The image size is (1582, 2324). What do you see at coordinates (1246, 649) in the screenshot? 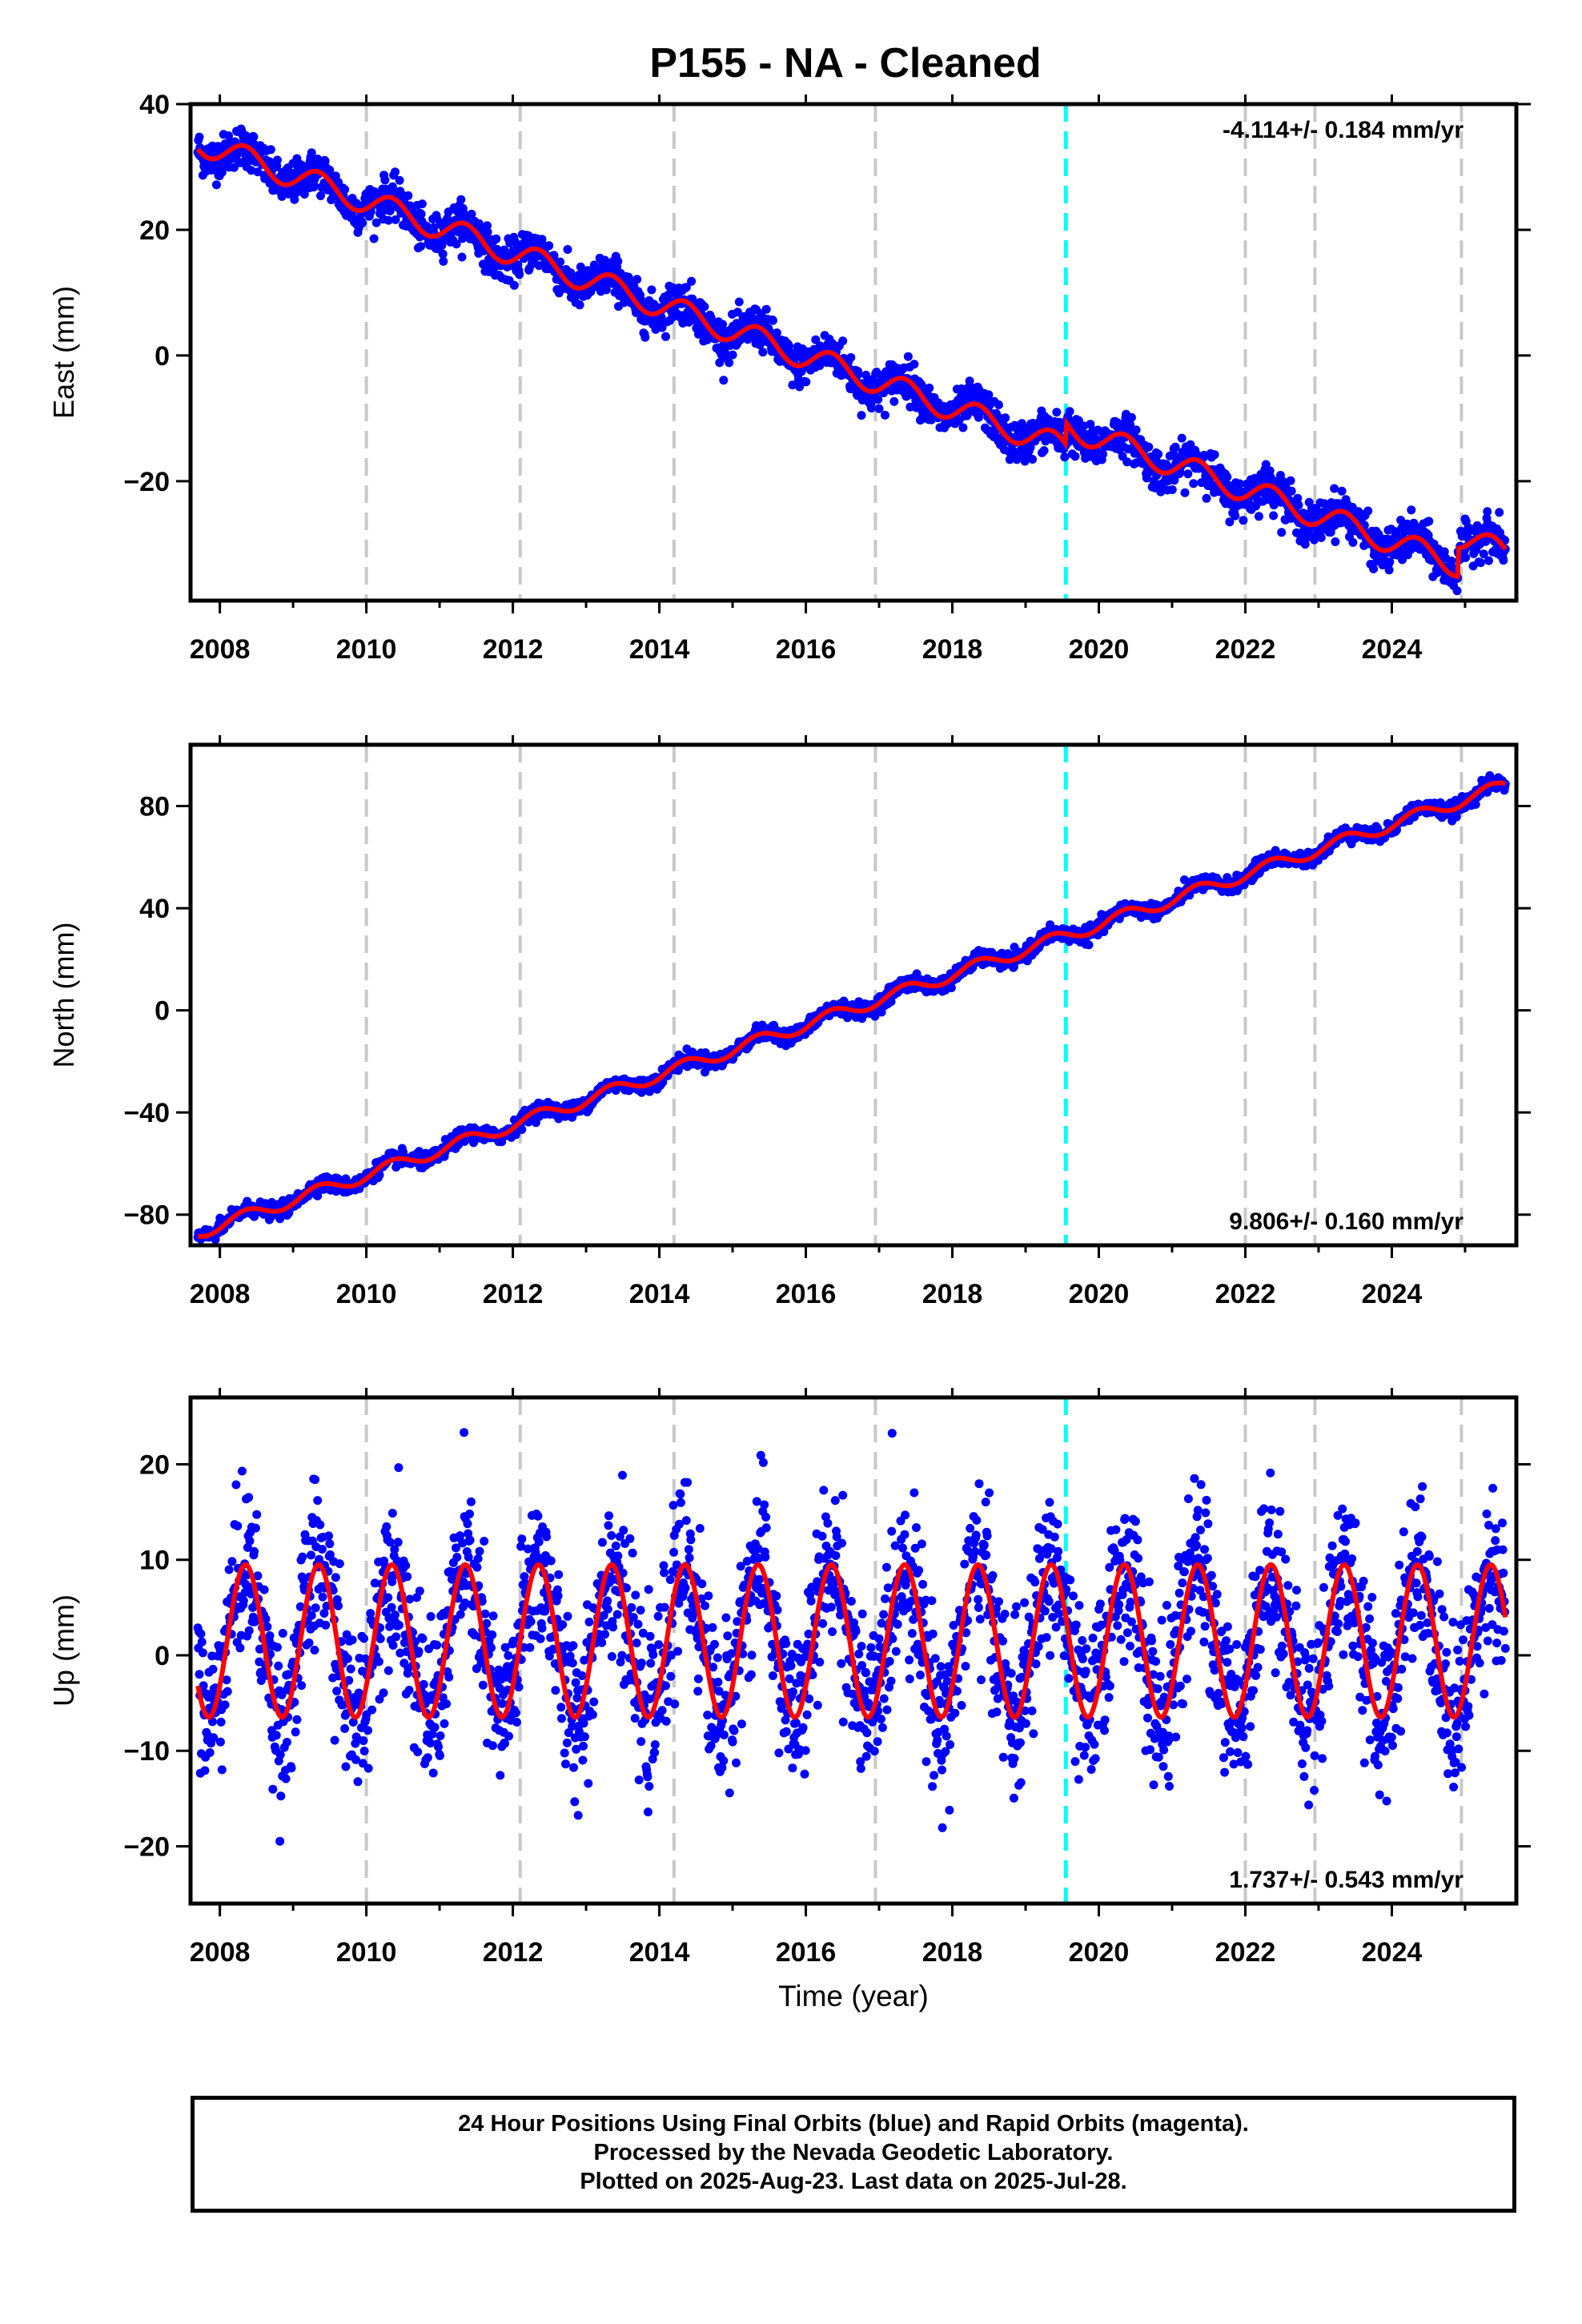
I see `x-tick-label: 2022` at bounding box center [1246, 649].